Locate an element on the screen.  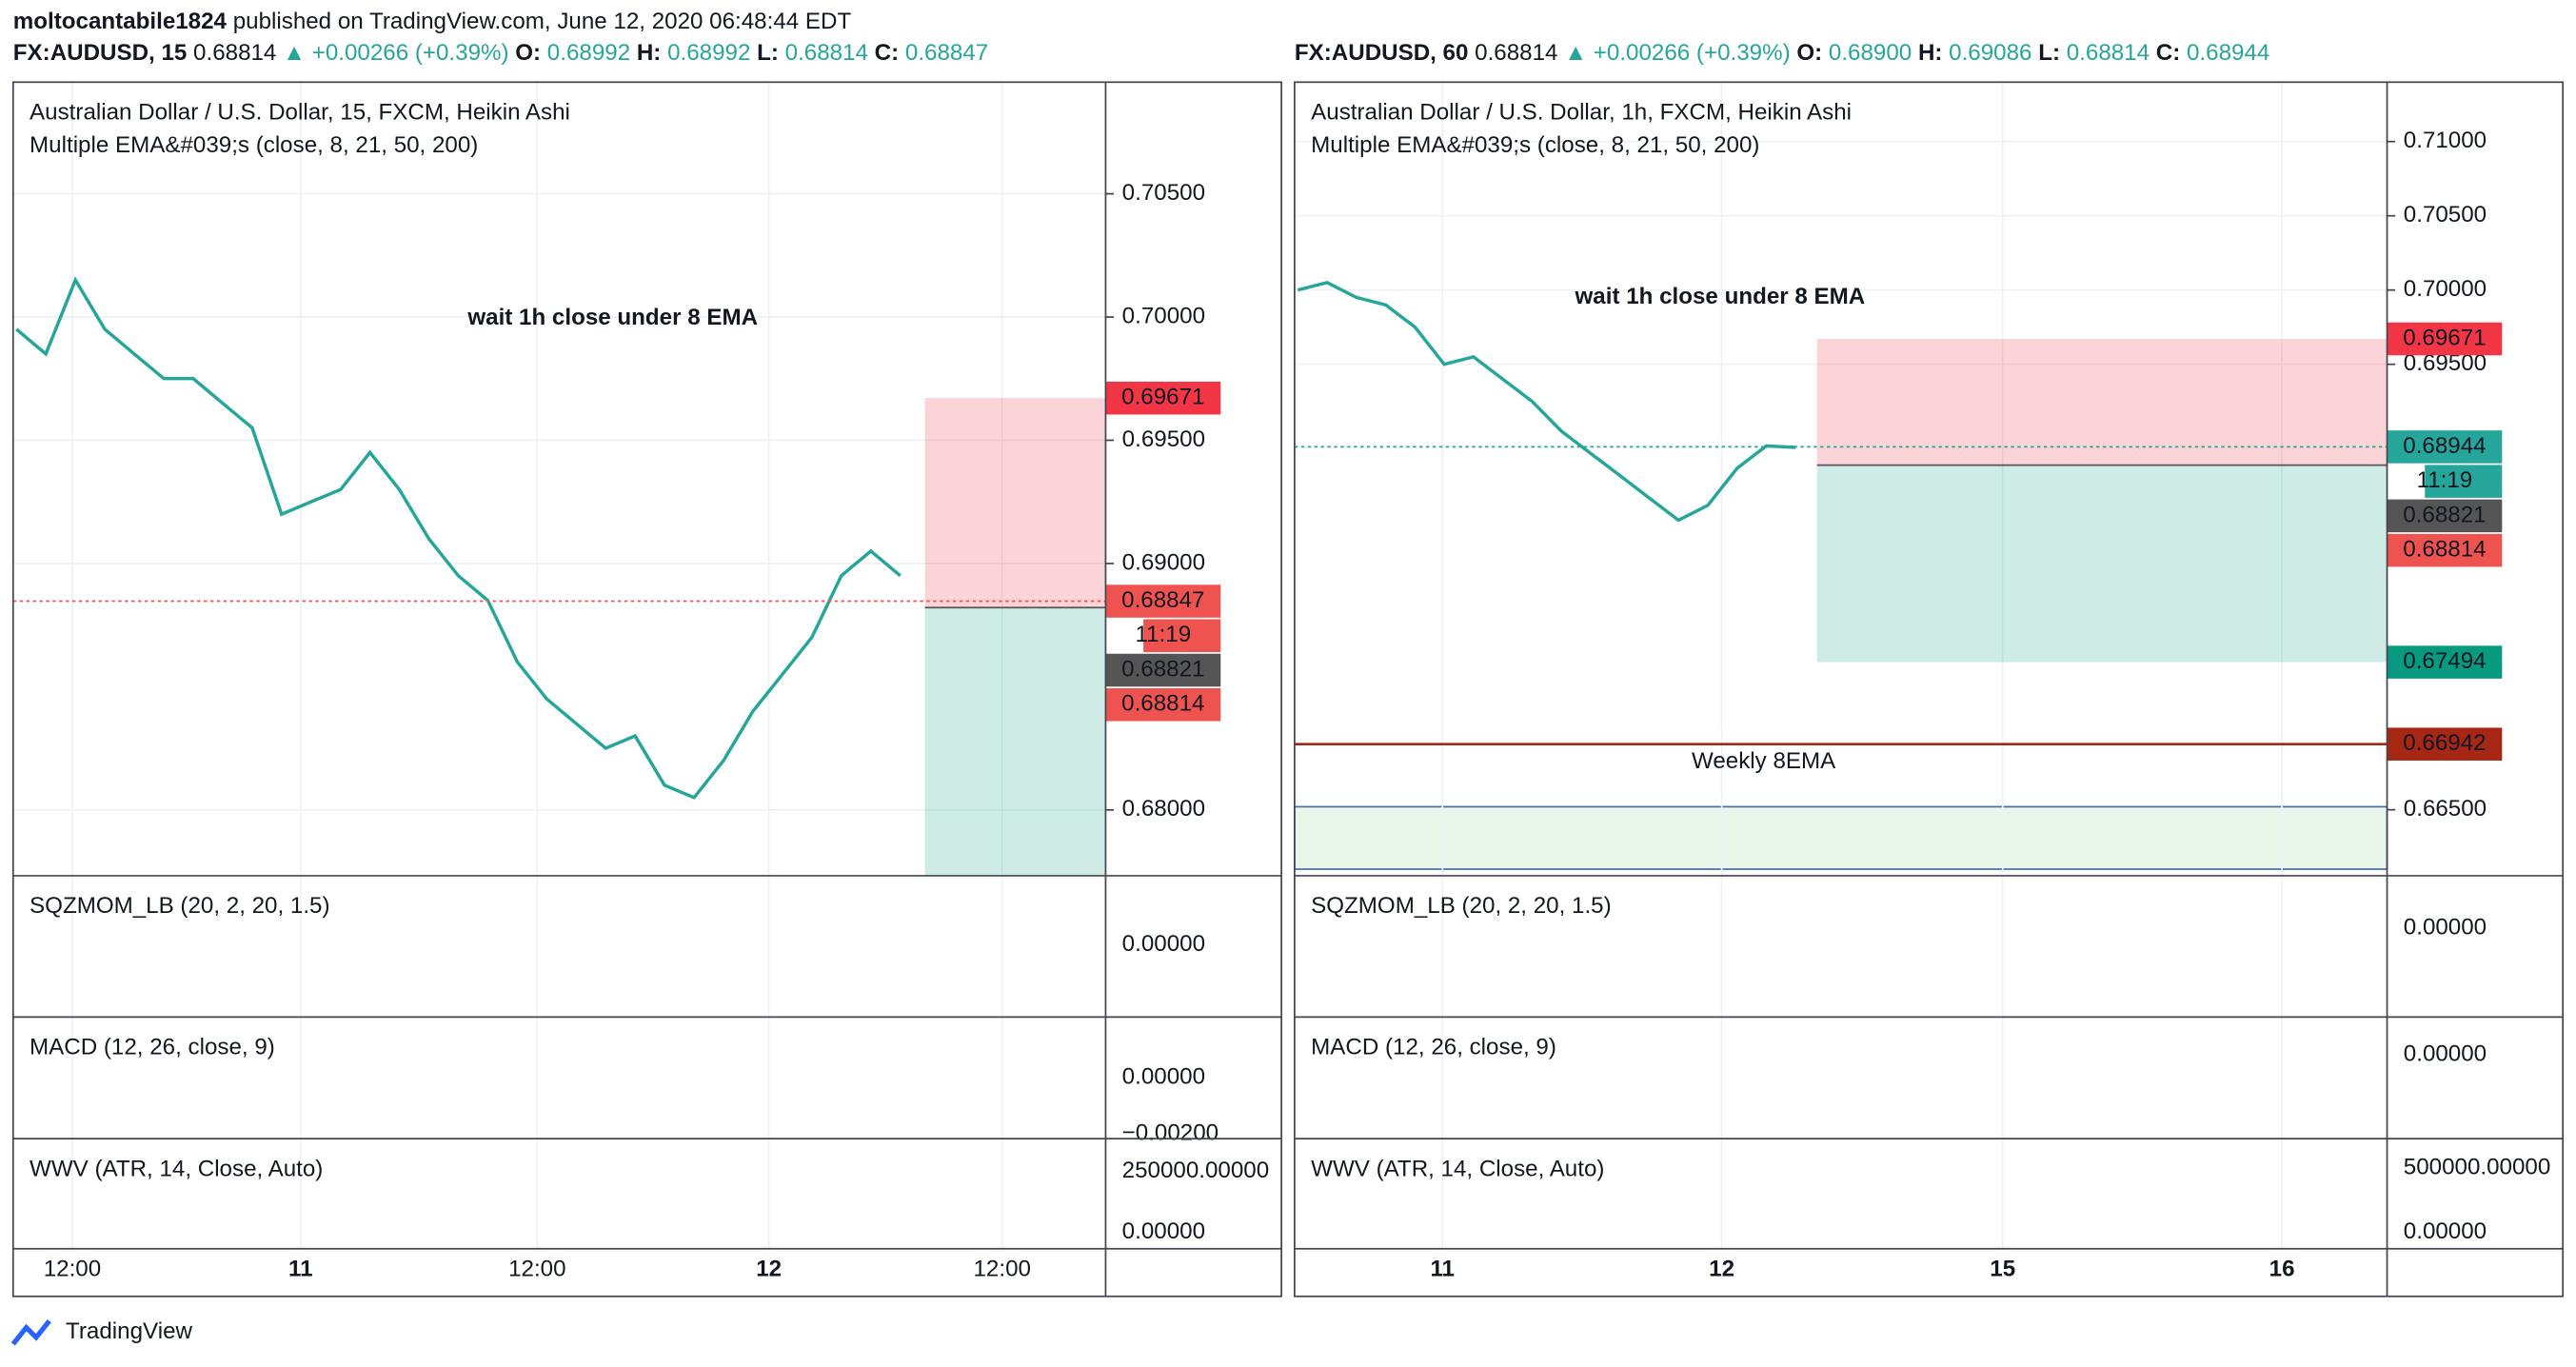
indicator-tick-label: −0.00200 is located at coordinates (1170, 1132).